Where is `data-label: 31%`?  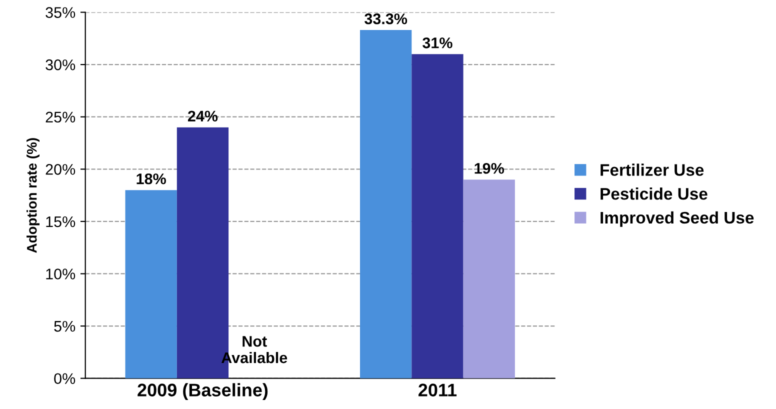
data-label: 31% is located at coordinates (437, 42).